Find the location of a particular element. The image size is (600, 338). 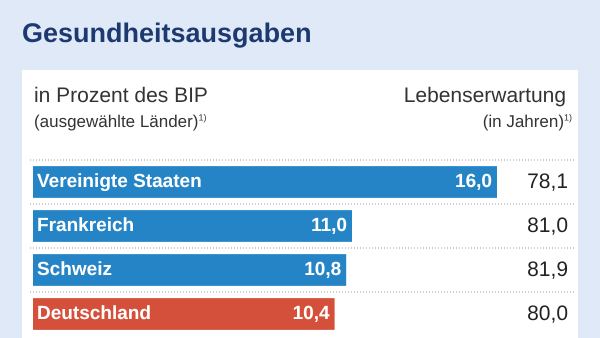

y-tick-label: Vereinigte Staaten is located at coordinates (119, 181).